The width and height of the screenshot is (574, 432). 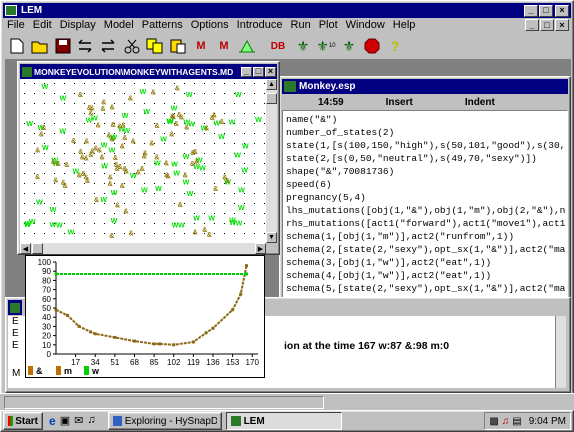 What do you see at coordinates (516, 421) in the screenshot?
I see `monitor-icon: ▤` at bounding box center [516, 421].